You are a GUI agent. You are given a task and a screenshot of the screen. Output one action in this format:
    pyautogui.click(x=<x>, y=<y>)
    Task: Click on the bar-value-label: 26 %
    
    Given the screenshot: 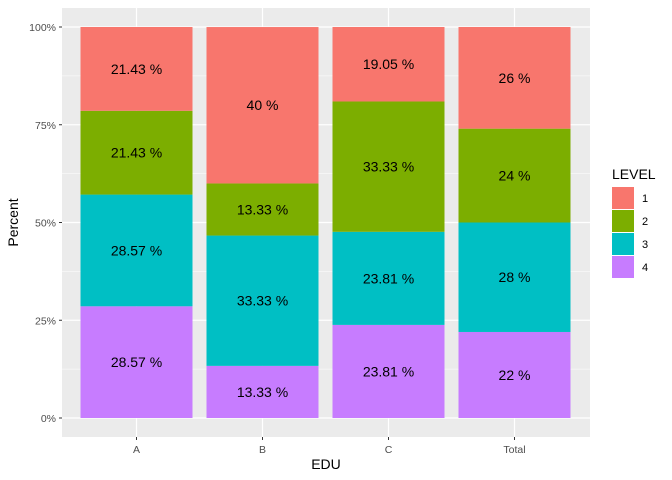 What is the action you would take?
    pyautogui.click(x=515, y=78)
    